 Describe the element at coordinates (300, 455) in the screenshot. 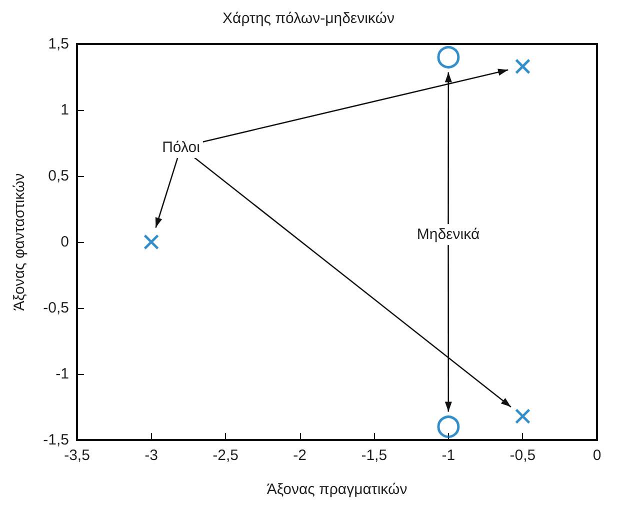

I see `x-tick-label: -2` at that location.